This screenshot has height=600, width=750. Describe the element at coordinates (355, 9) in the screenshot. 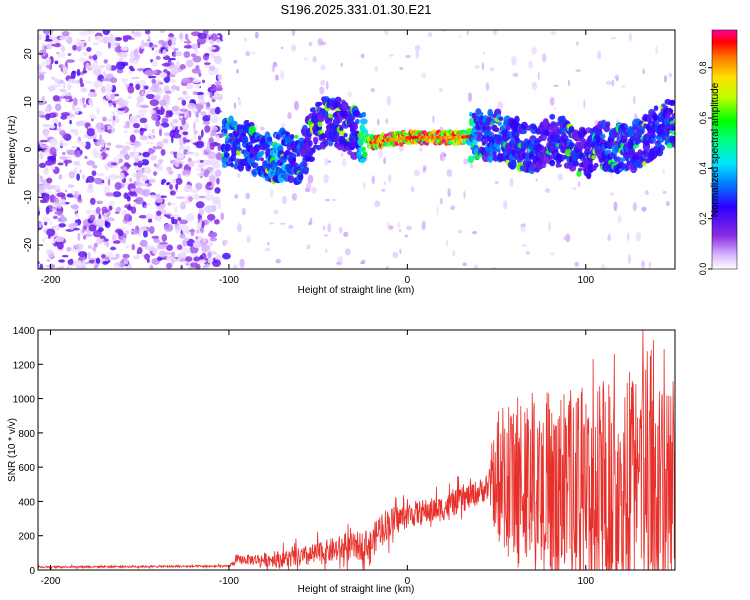

I see `chart-title: S196.2025.331.01.30.E21` at that location.